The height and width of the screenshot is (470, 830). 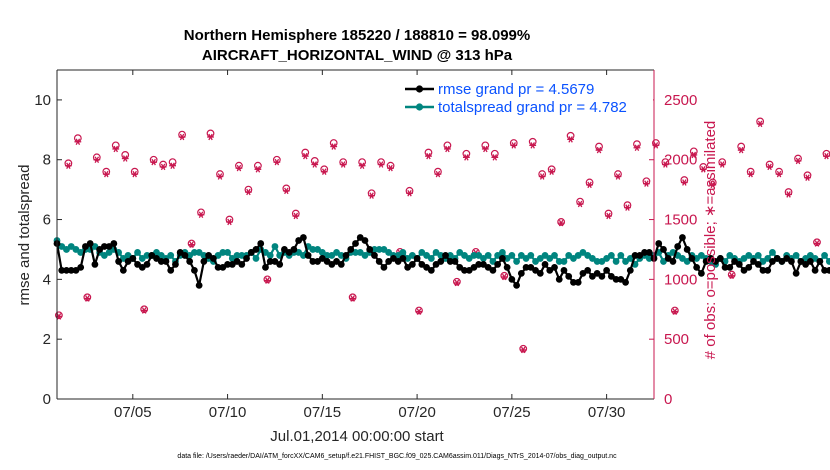 What do you see at coordinates (676, 339) in the screenshot?
I see `y2-tick-label: 500` at bounding box center [676, 339].